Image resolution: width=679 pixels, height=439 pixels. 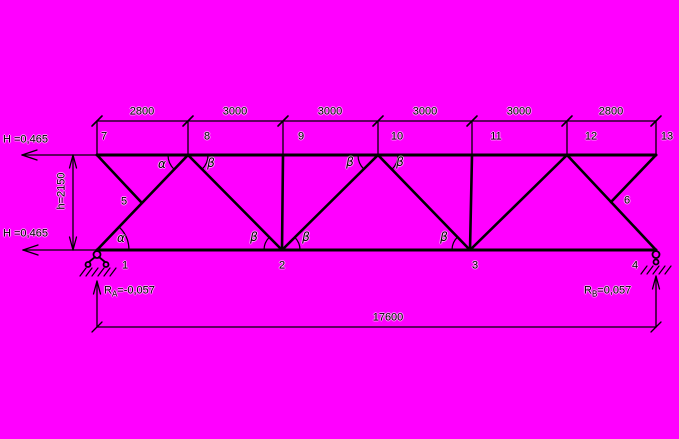 What do you see at coordinates (235, 111) in the screenshot?
I see `panel-dim-2: 3000` at bounding box center [235, 111].